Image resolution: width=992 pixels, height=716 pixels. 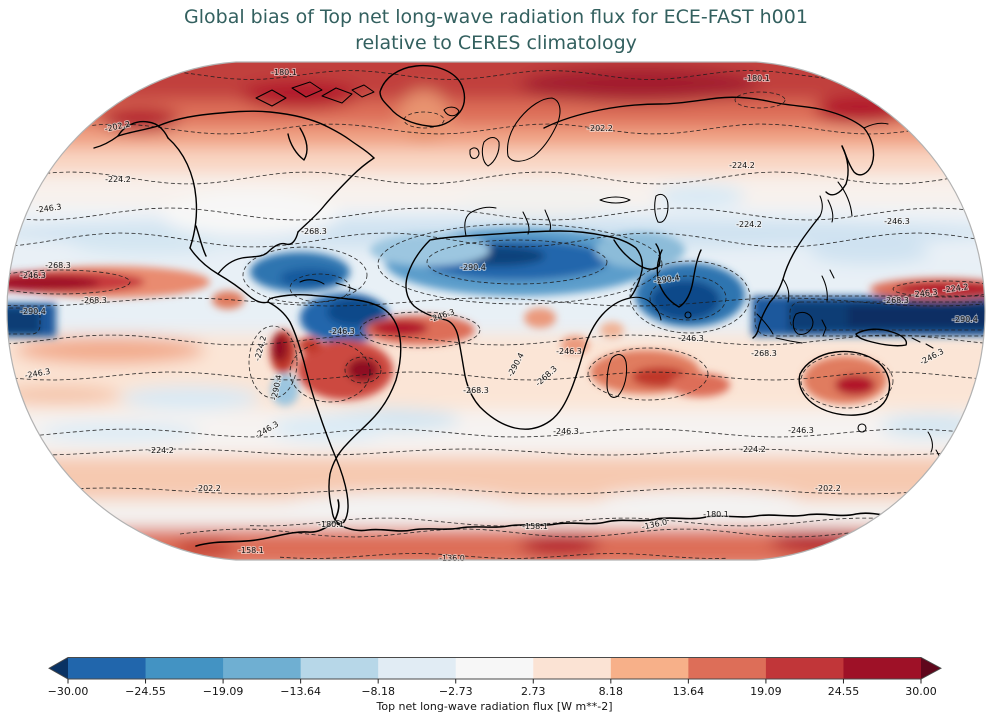 I want to click on rect-graphic, so click(x=496, y=163).